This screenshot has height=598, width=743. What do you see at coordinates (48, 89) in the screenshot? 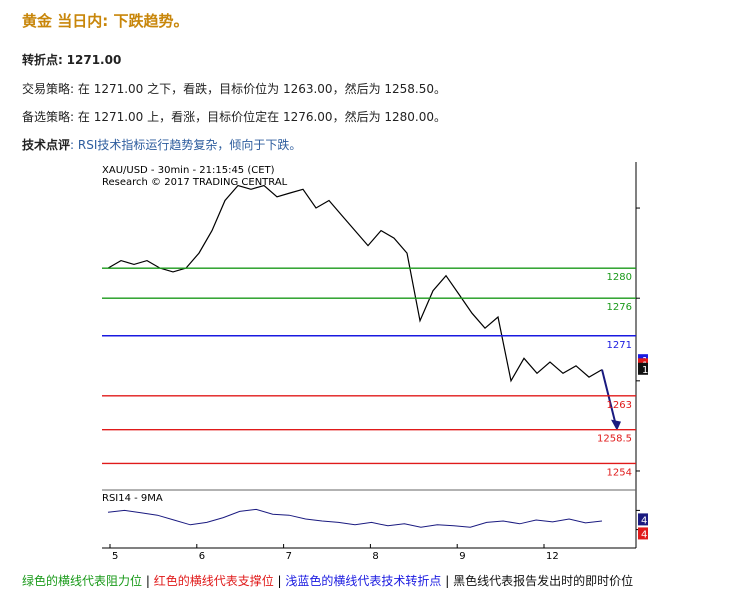
I see `strategy-label: 交易策略:` at bounding box center [48, 89].